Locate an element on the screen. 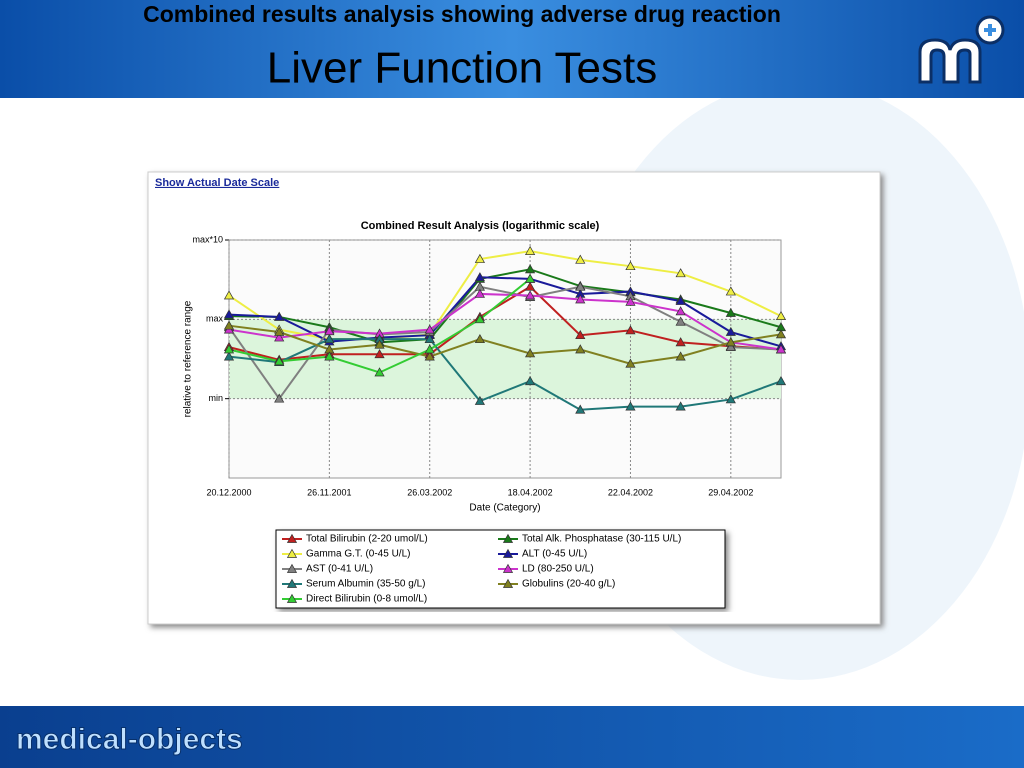  x-tick-label: 22.04.2002 is located at coordinates (630, 492).